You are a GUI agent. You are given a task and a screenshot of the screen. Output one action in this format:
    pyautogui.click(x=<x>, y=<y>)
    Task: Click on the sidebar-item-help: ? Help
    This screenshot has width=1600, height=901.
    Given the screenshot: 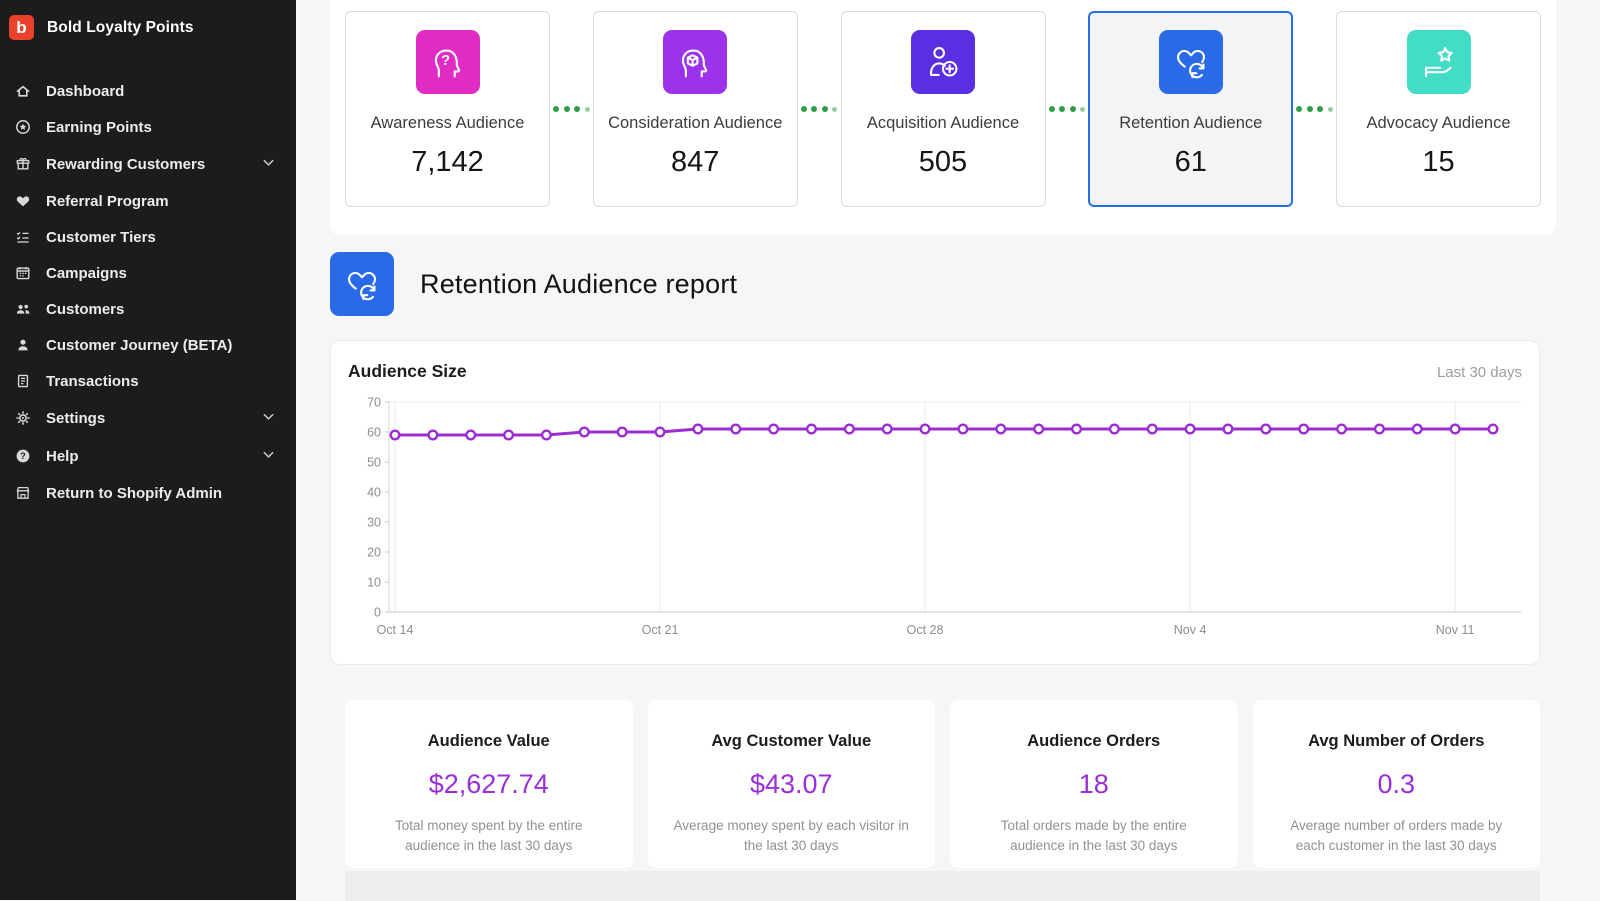 What is the action you would take?
    pyautogui.click(x=148, y=456)
    